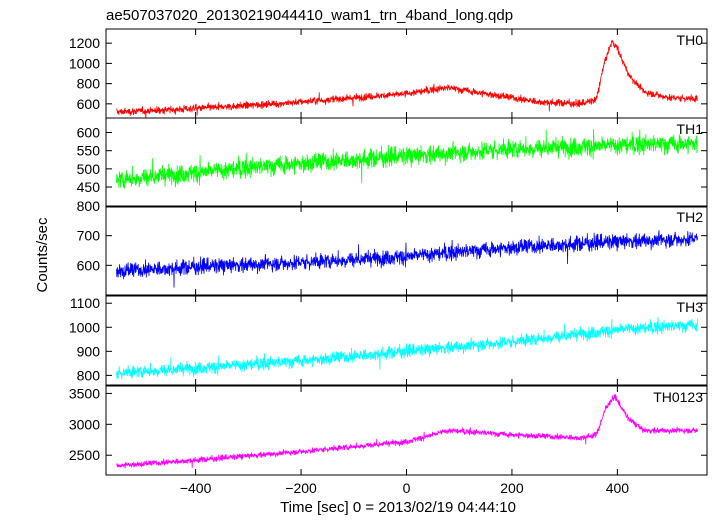 The image size is (717, 521). What do you see at coordinates (407, 348) in the screenshot?
I see `series-line-th3` at bounding box center [407, 348].